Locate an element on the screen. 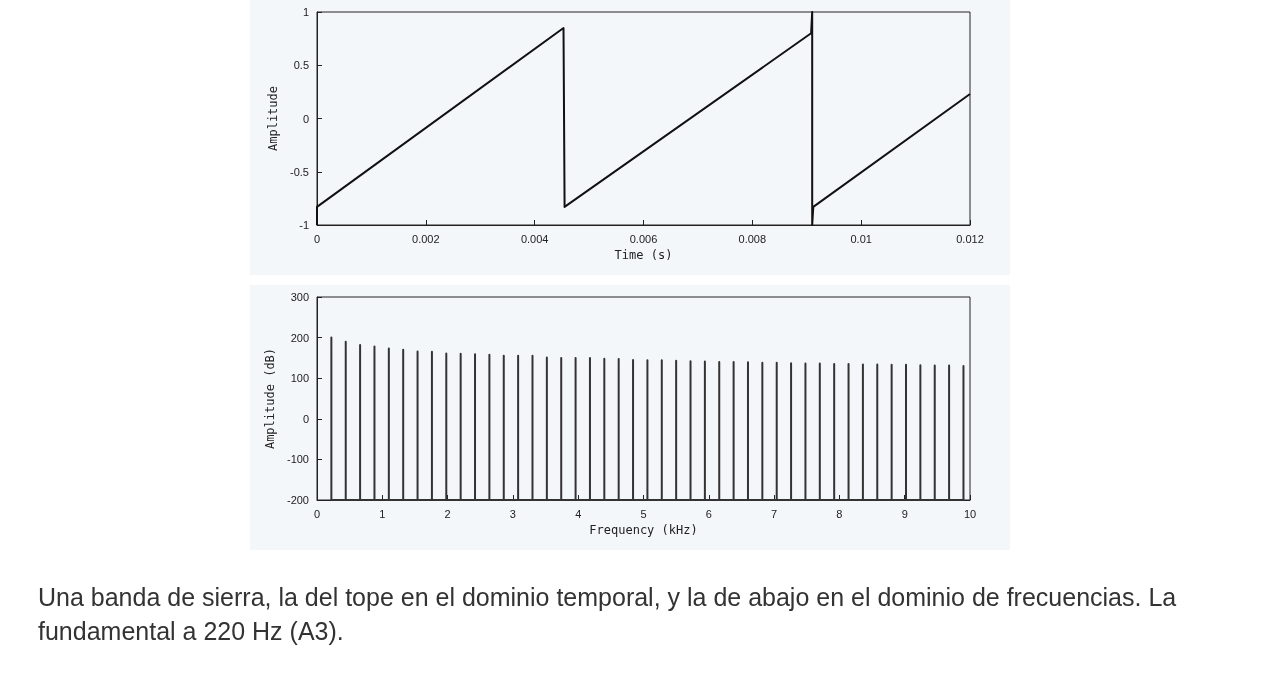  x-tick-label: 0.012 is located at coordinates (970, 238).